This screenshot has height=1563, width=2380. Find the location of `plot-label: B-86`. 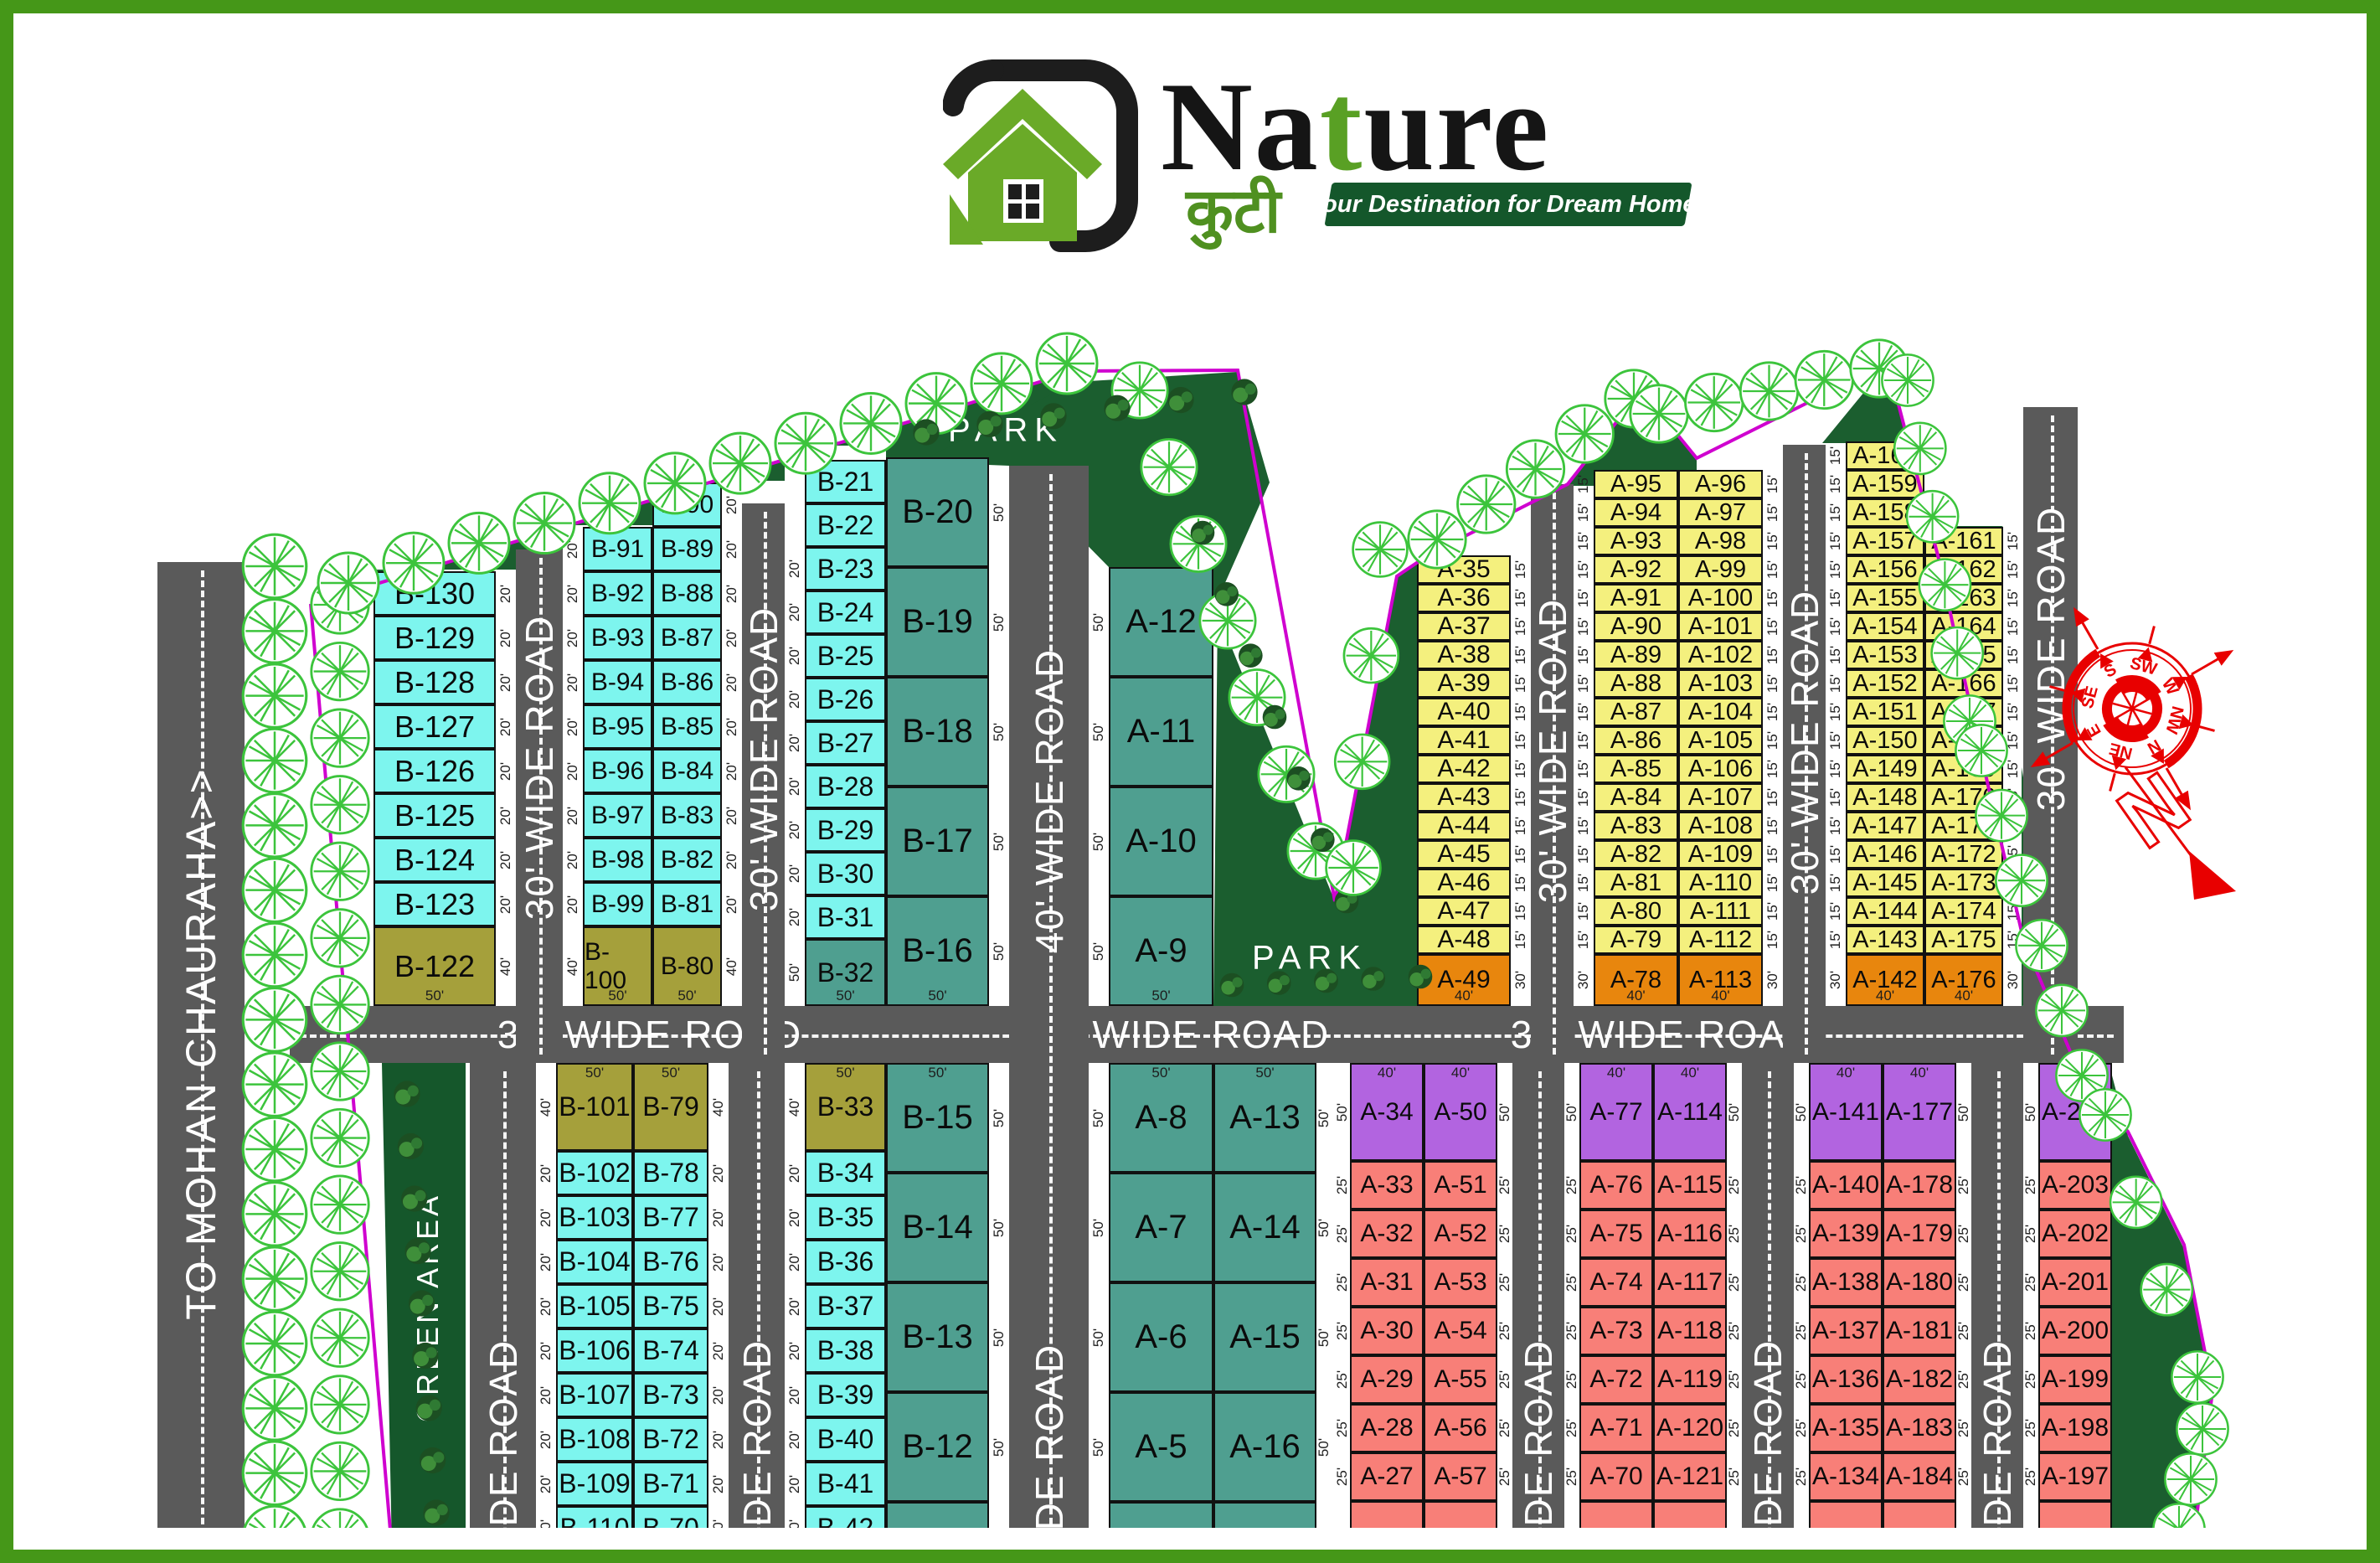

plot-label: B-86 is located at coordinates (687, 682).